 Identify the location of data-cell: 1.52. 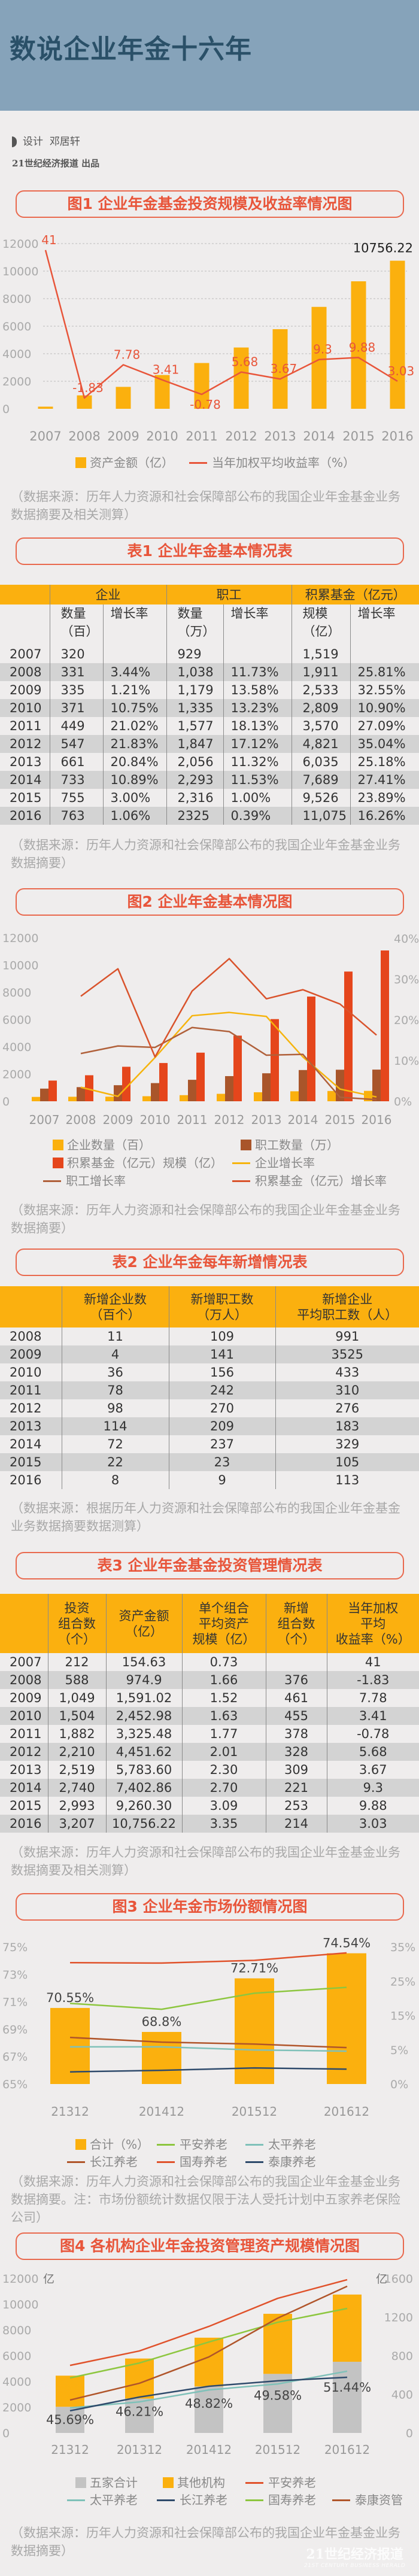
(223, 1698).